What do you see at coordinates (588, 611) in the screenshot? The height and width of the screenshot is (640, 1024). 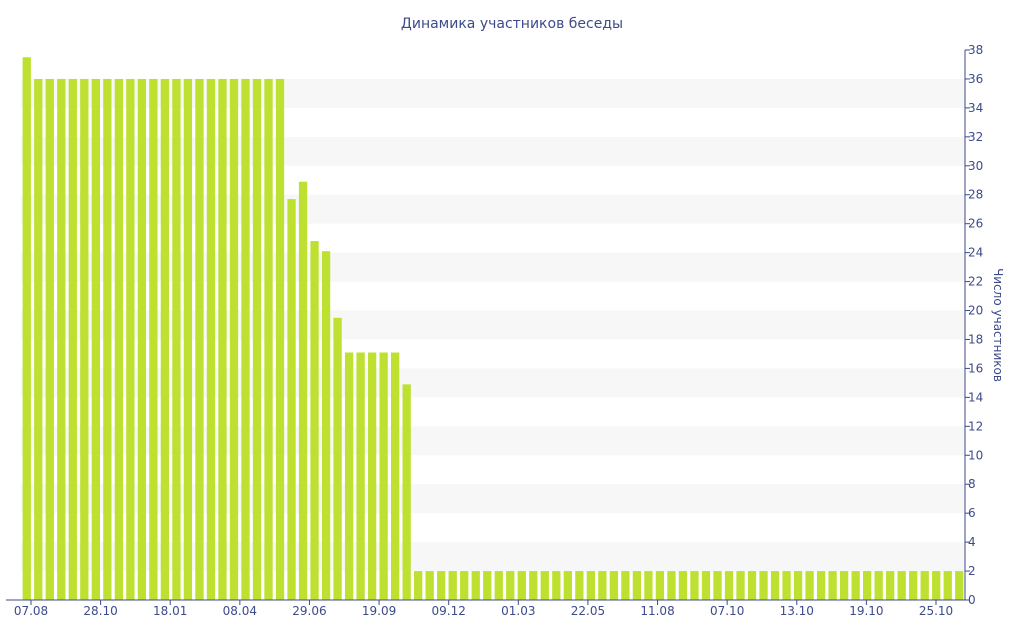 I see `x-tick-label: 22.05` at bounding box center [588, 611].